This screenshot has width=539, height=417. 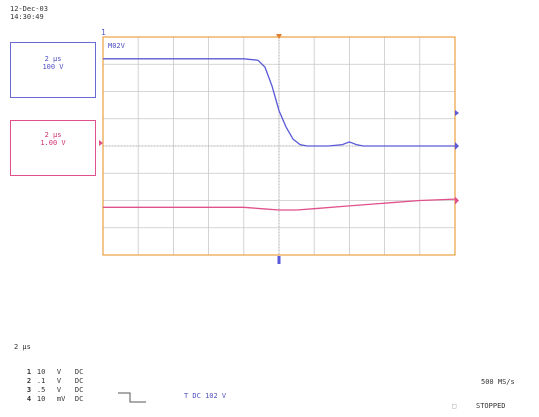 What do you see at coordinates (41, 390) in the screenshot?
I see `channel-value: .5` at bounding box center [41, 390].